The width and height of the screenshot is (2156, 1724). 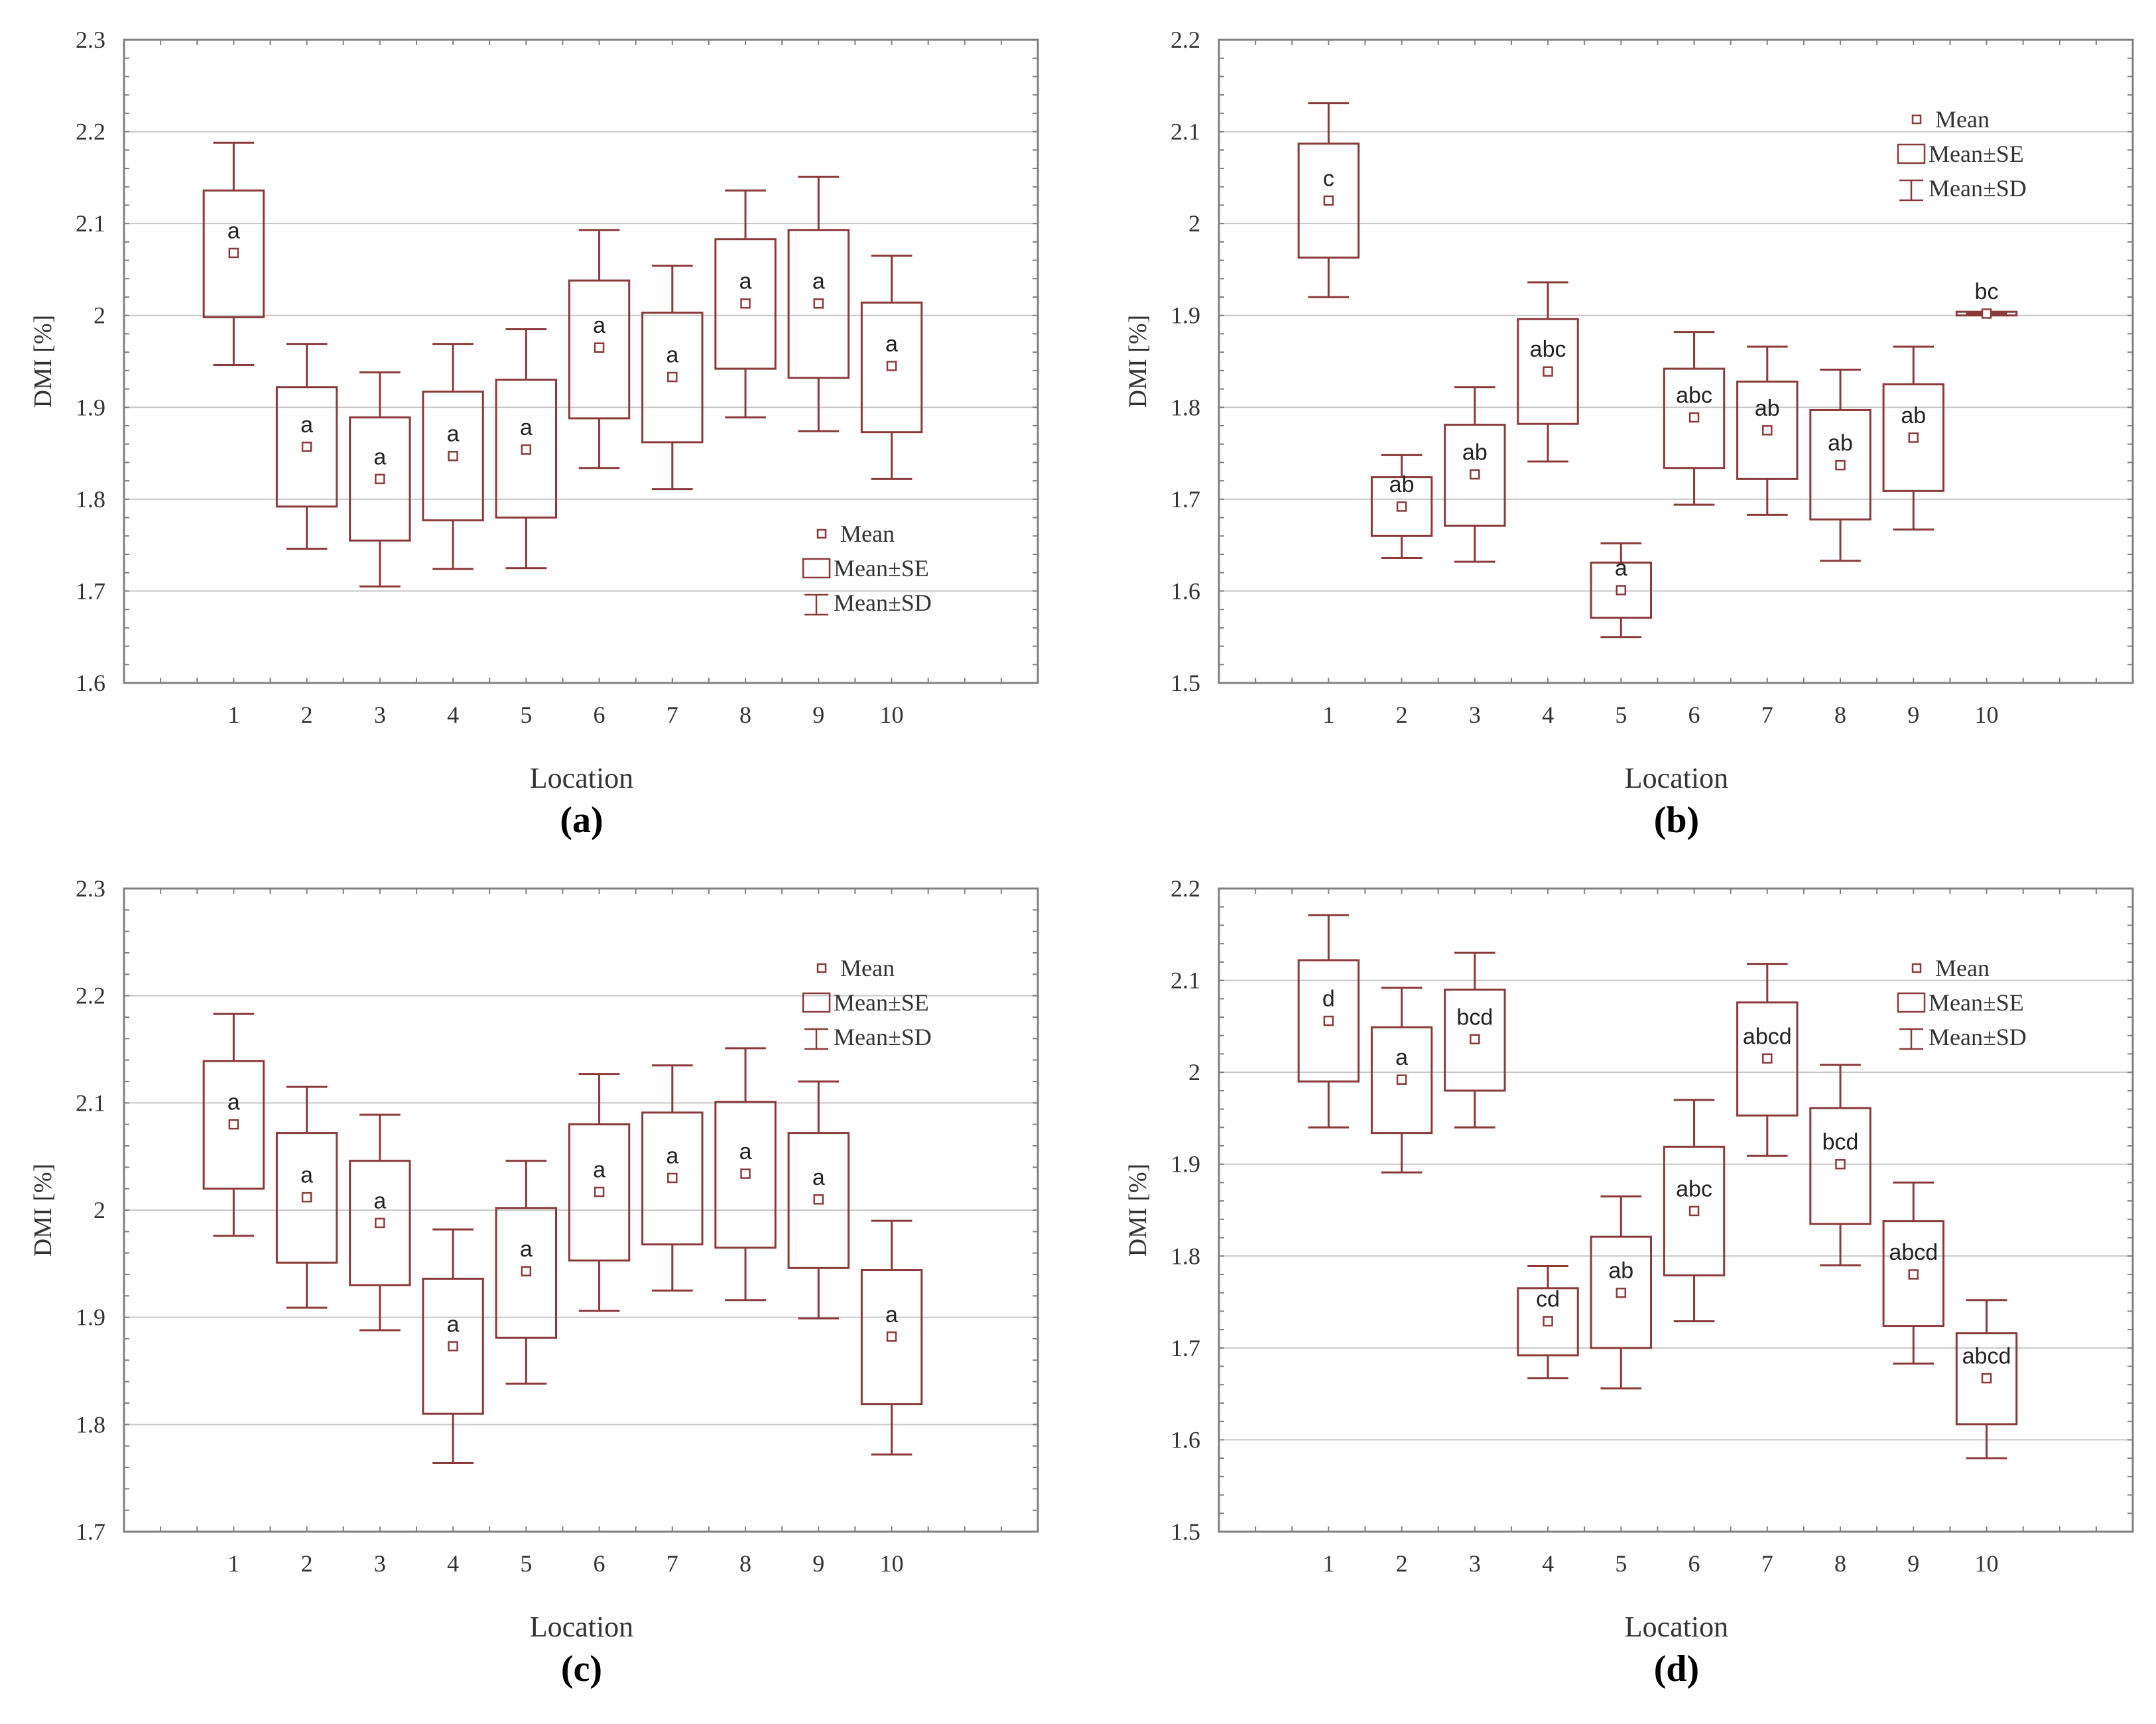 What do you see at coordinates (1185, 1531) in the screenshot?
I see `y-tick-label: 1.5` at bounding box center [1185, 1531].